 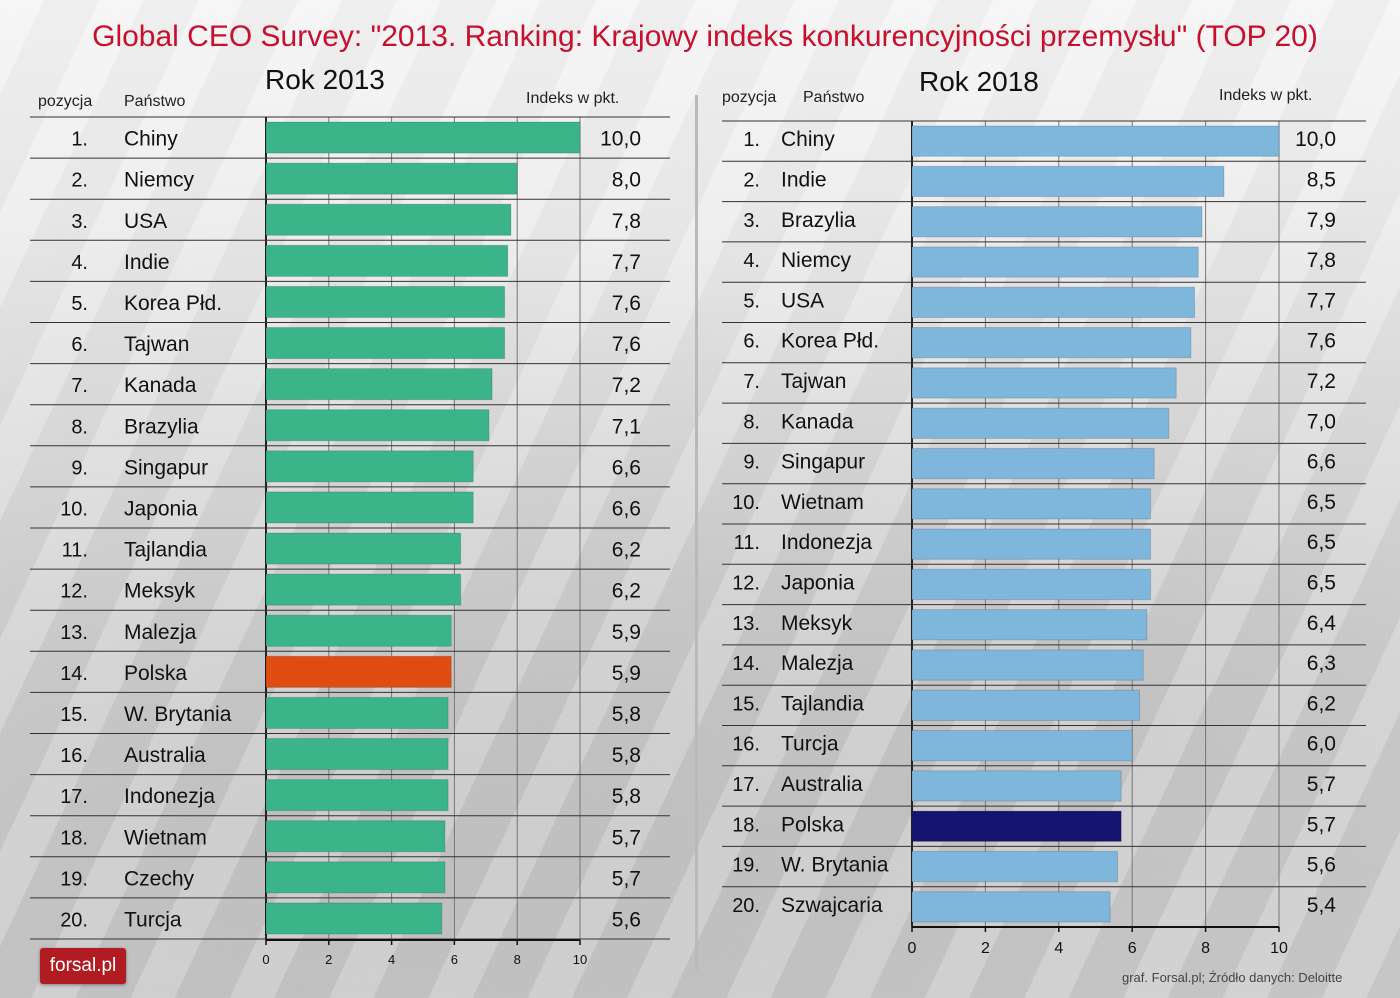 I want to click on value-label: 6,6, so click(x=1321, y=462).